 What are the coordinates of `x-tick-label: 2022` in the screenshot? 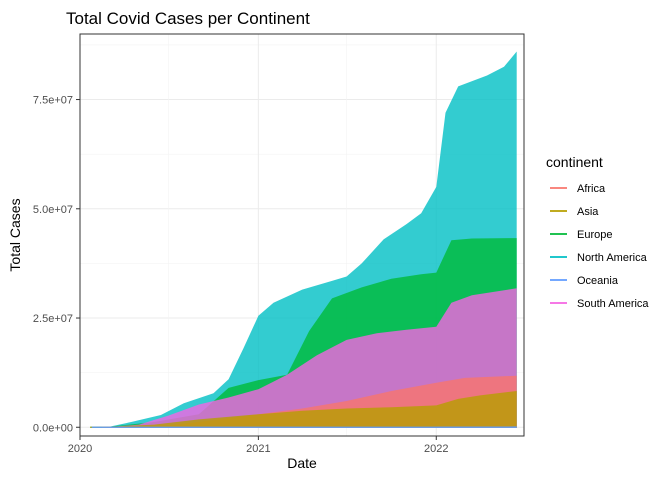 It's located at (436, 449).